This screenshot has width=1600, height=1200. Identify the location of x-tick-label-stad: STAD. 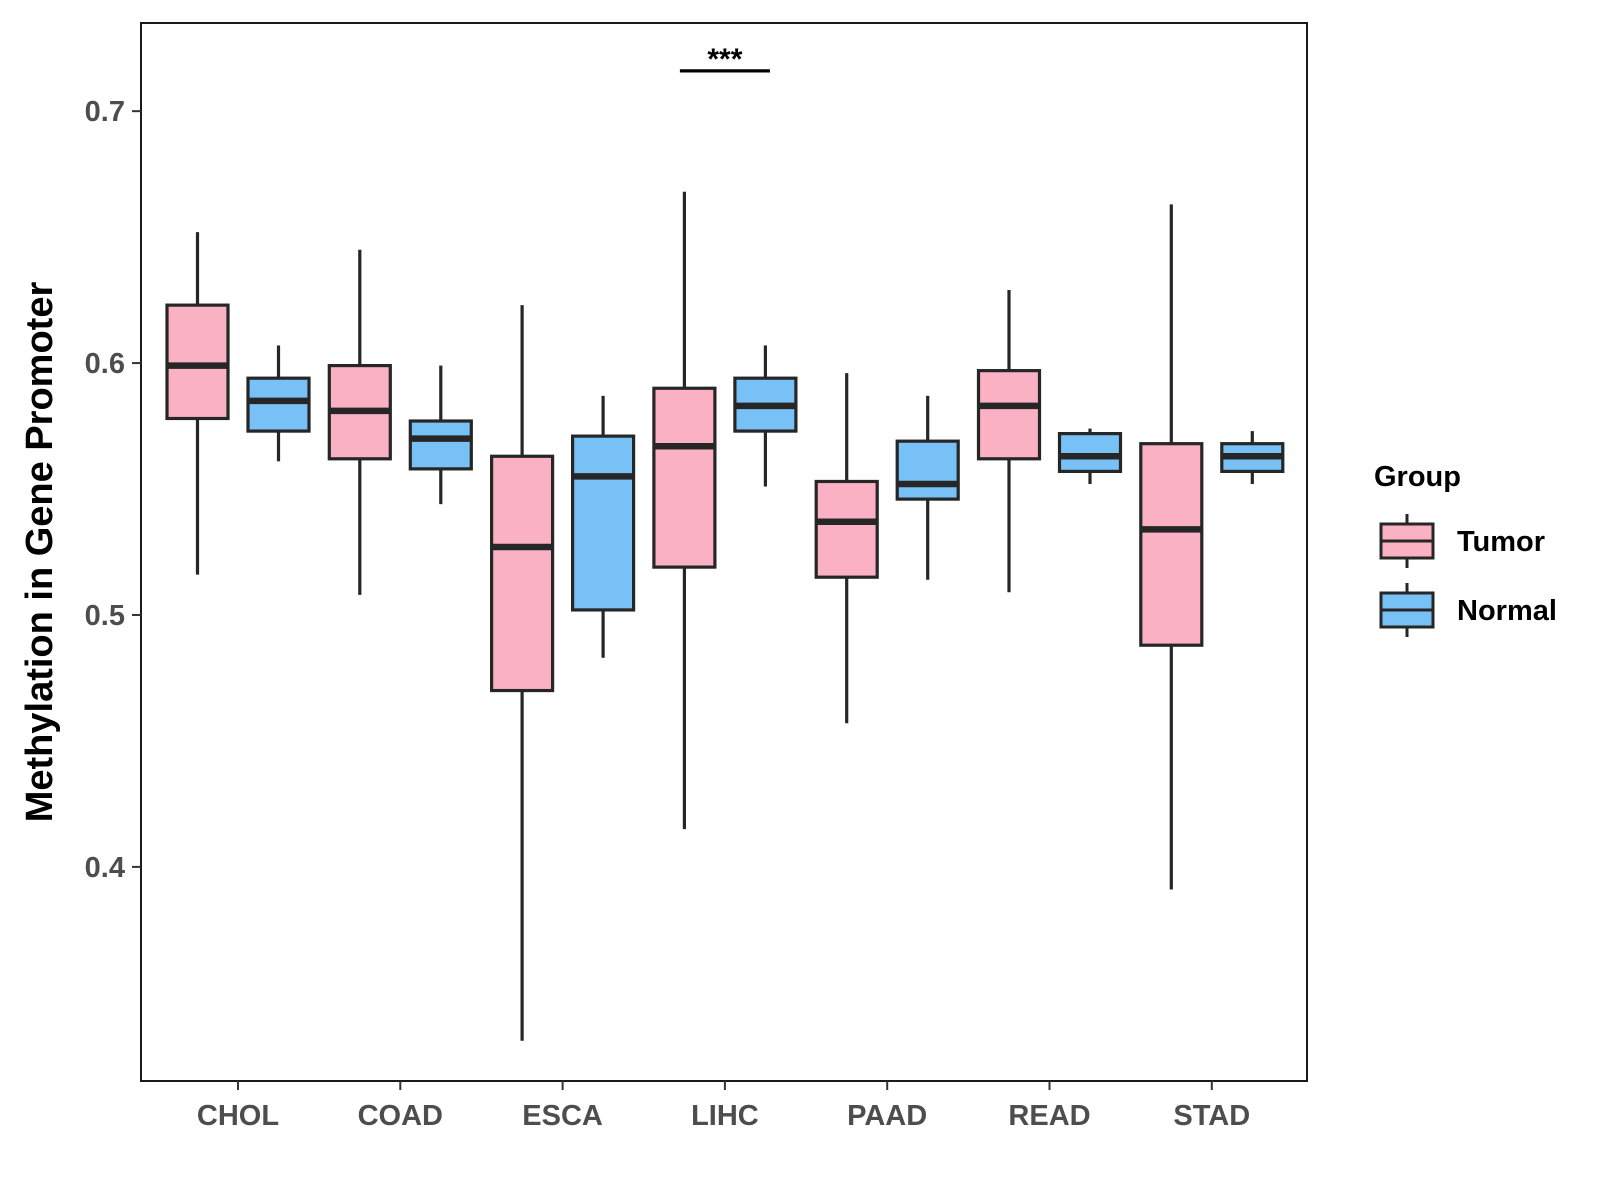
(1211, 1116).